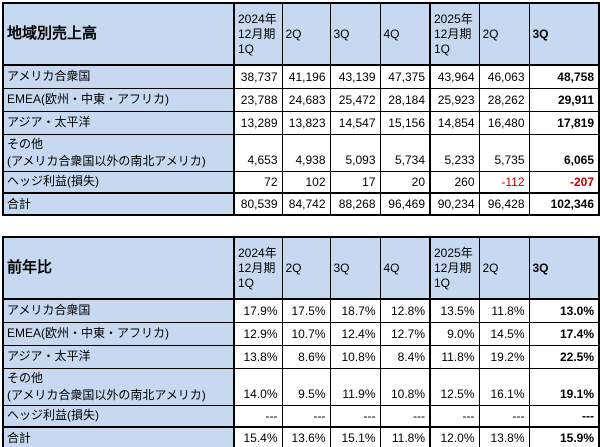 This screenshot has width=600, height=447. Describe the element at coordinates (118, 34) in the screenshot. I see `table-title: 地域別売上高` at that location.